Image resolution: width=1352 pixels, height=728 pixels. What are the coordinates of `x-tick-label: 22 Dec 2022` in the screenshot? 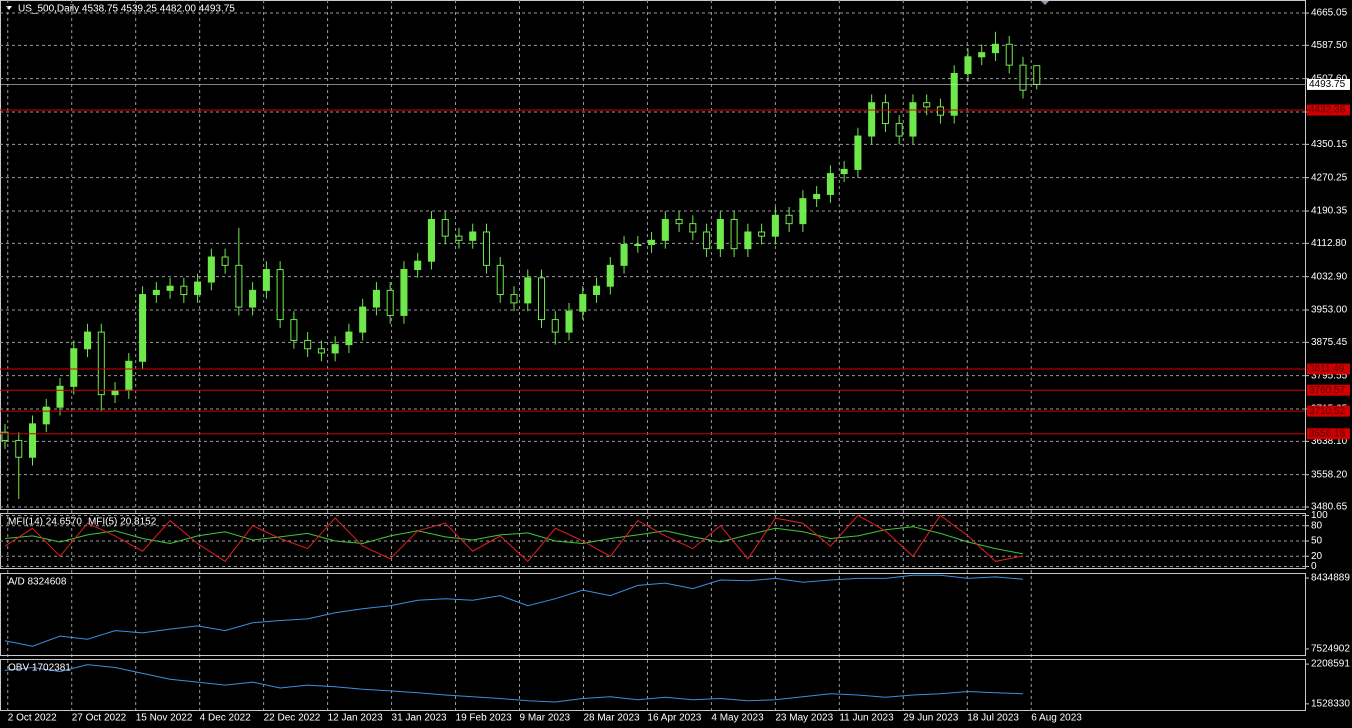 It's located at (292, 718).